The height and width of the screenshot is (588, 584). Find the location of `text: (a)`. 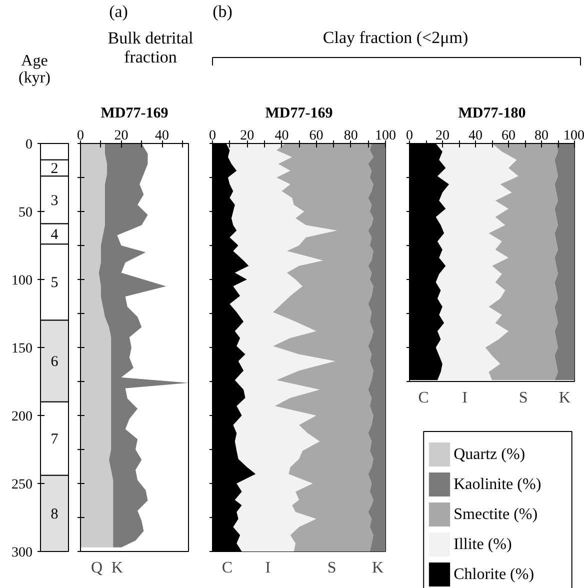

text: (a) is located at coordinates (118, 11).